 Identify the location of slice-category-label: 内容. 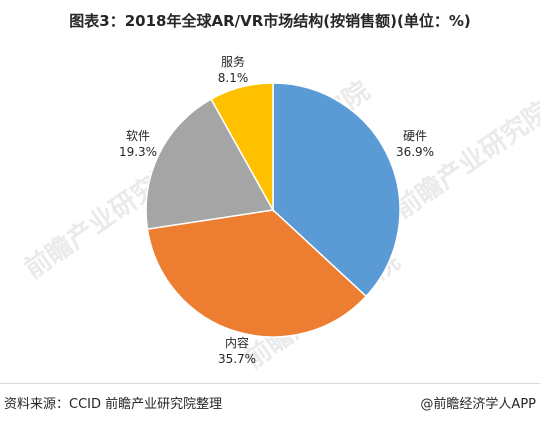
(237, 342).